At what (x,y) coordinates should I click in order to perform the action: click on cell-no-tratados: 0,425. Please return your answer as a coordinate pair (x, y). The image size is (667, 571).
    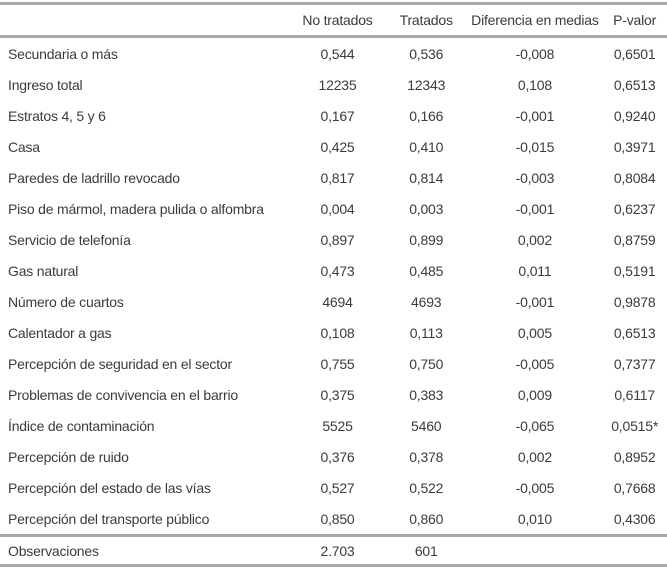
    Looking at the image, I should click on (337, 146).